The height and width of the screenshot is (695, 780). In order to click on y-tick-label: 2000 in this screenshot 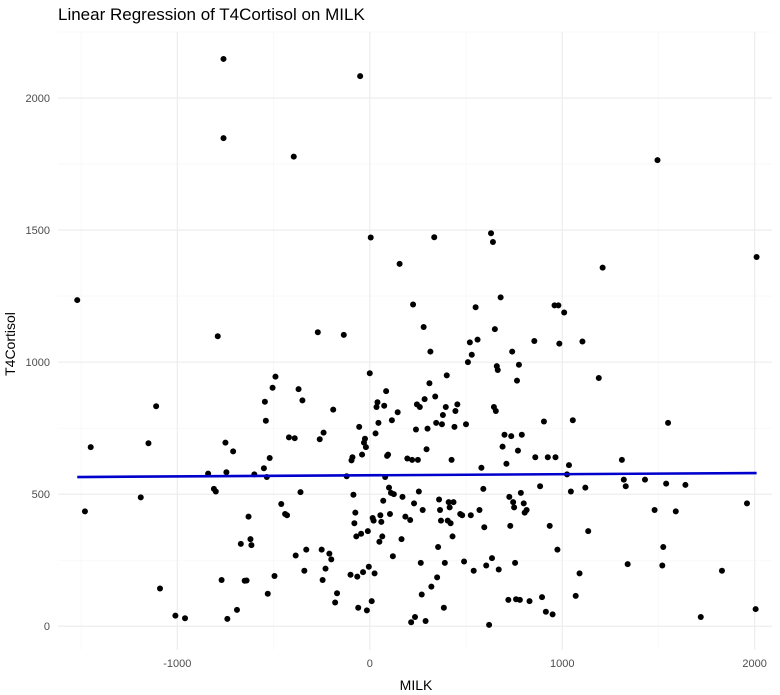, I will do `click(38, 99)`.